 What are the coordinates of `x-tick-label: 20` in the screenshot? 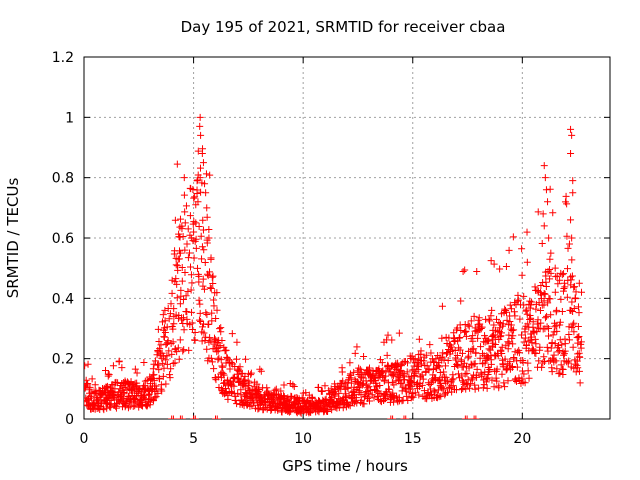 It's located at (522, 439).